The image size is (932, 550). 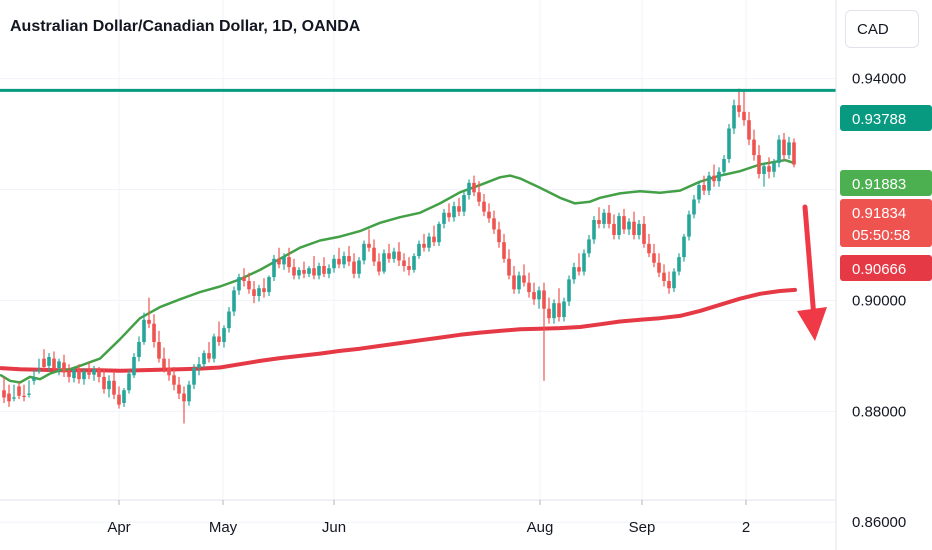 I want to click on arrow-head, so click(x=812, y=324).